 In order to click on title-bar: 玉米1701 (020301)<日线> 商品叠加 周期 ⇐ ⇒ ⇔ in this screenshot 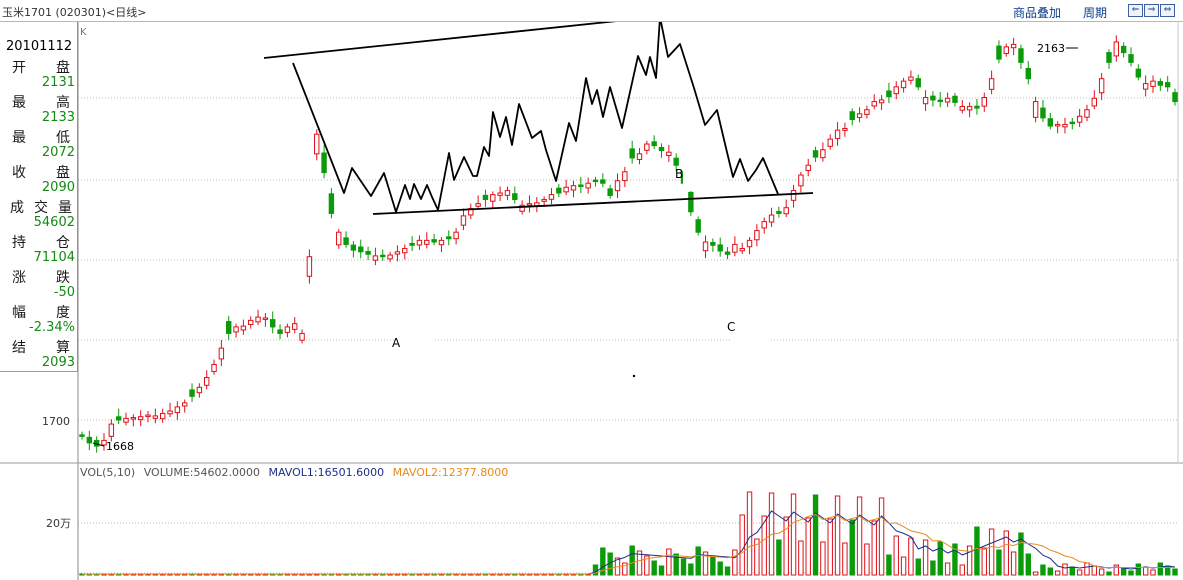, I will do `click(591, 11)`.